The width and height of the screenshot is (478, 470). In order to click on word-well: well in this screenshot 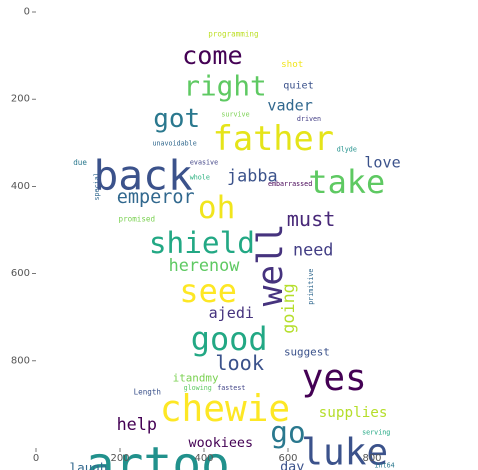, I will do `click(271, 264)`.